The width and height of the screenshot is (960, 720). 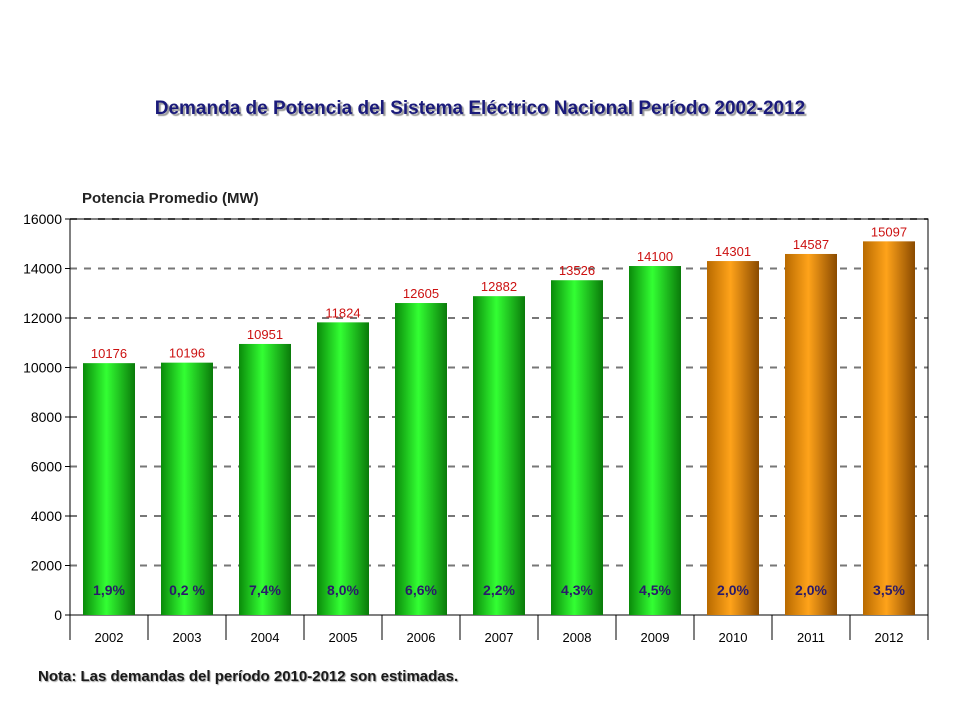 What do you see at coordinates (889, 590) in the screenshot?
I see `growth-label: 3,5%` at bounding box center [889, 590].